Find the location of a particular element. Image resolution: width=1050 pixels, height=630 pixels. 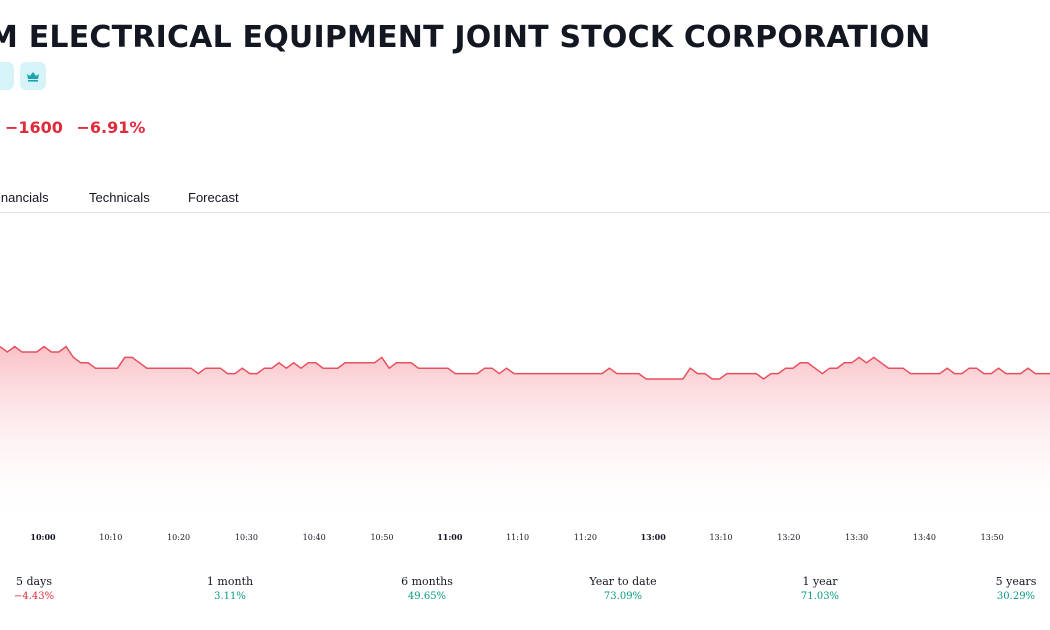

x-tick-label: 13:50 is located at coordinates (992, 537).